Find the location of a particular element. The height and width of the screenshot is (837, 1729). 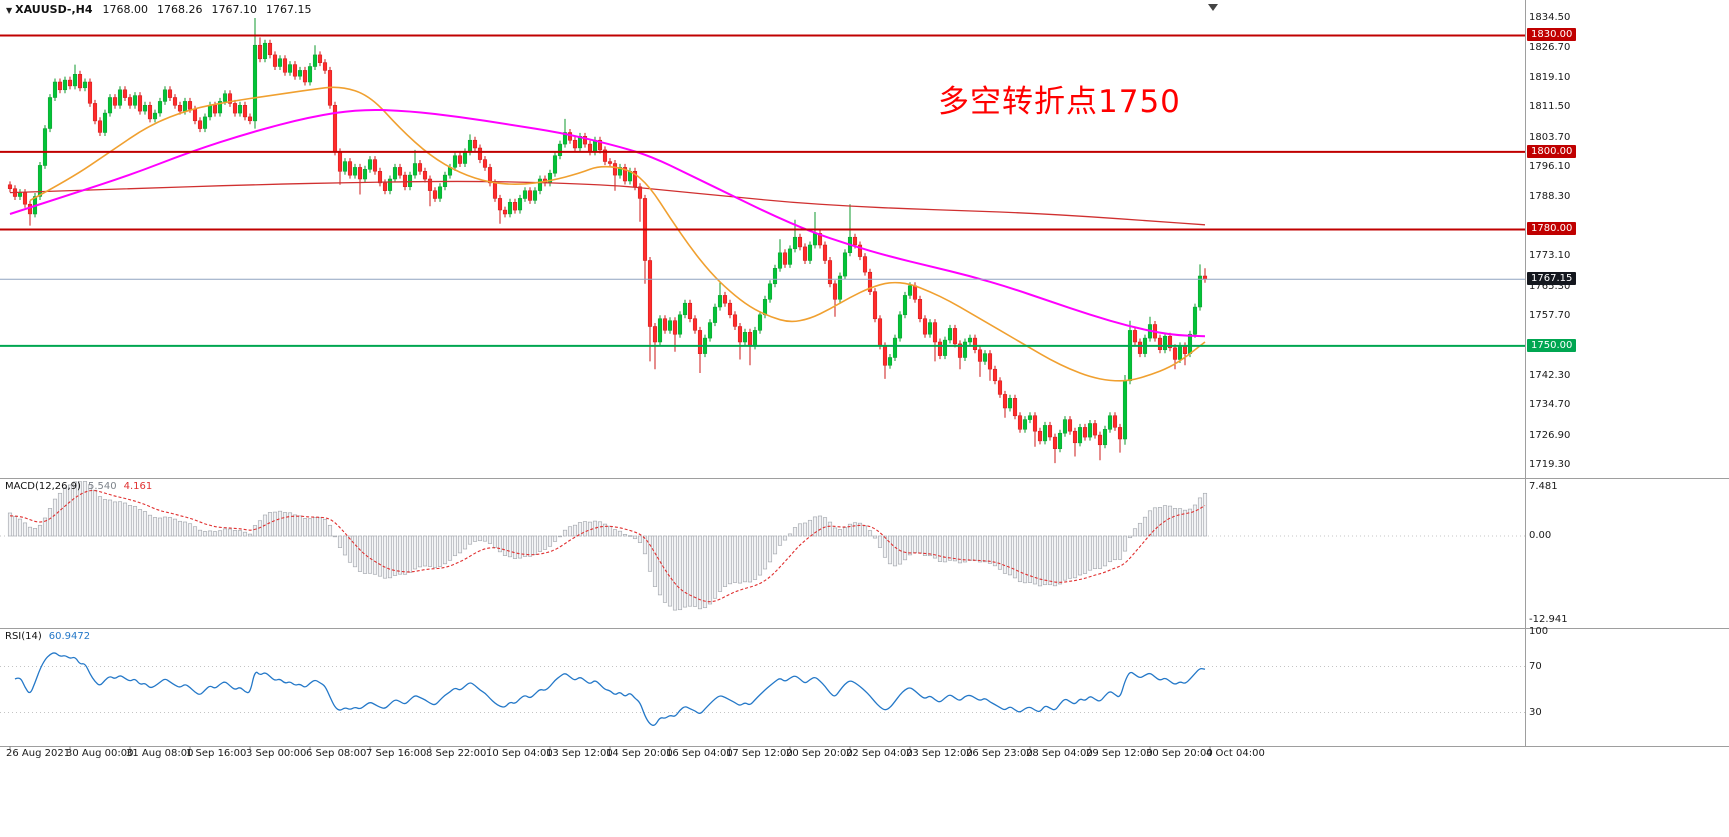

x-axis-label: 30 Aug 00:00 is located at coordinates (100, 753).